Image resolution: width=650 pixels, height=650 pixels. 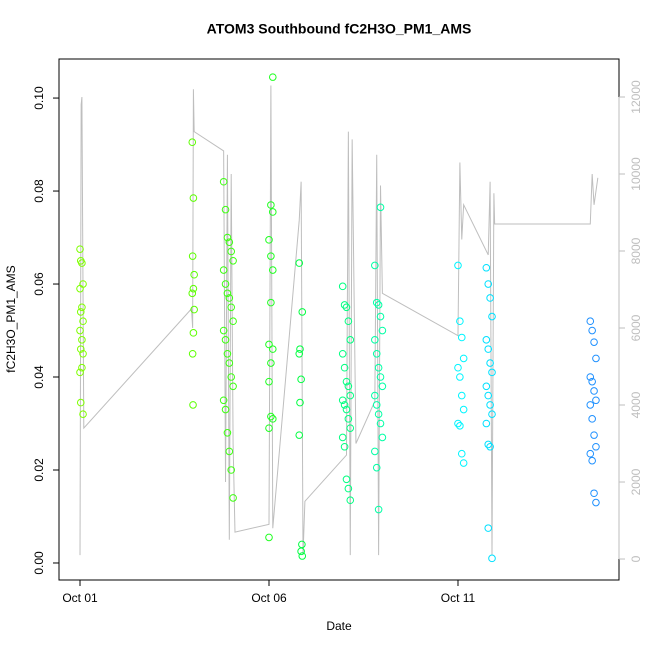 What do you see at coordinates (39, 191) in the screenshot?
I see `y-tick-label: 0.08` at bounding box center [39, 191].